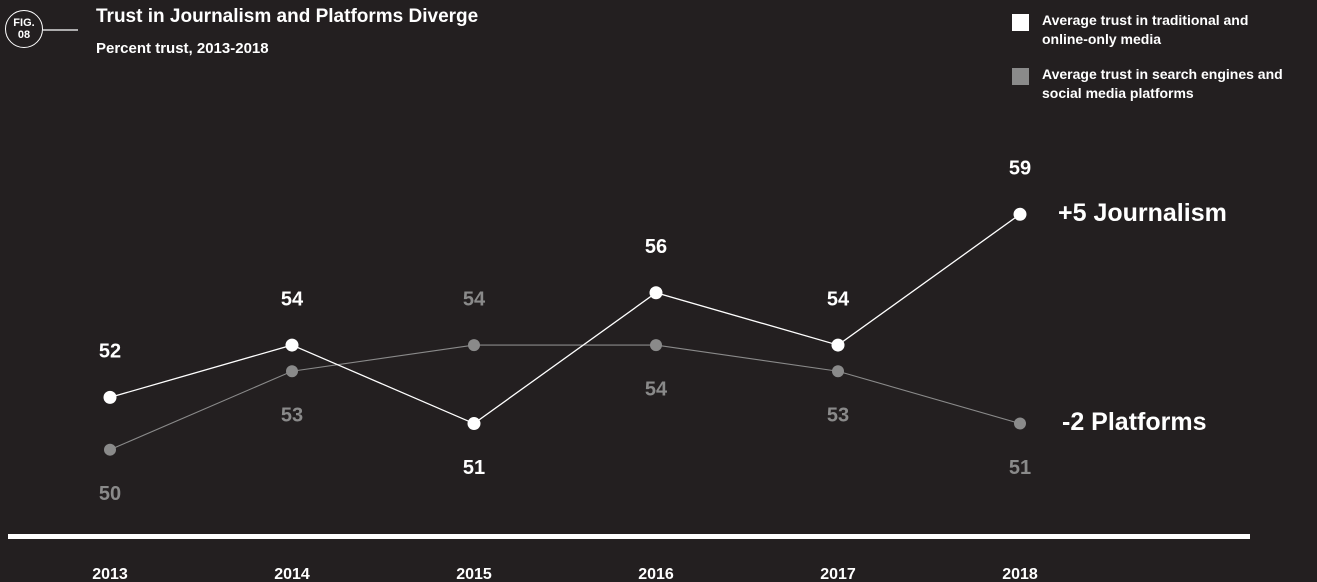 The height and width of the screenshot is (582, 1317). Describe the element at coordinates (1020, 574) in the screenshot. I see `x-tick-label: 2018` at that location.